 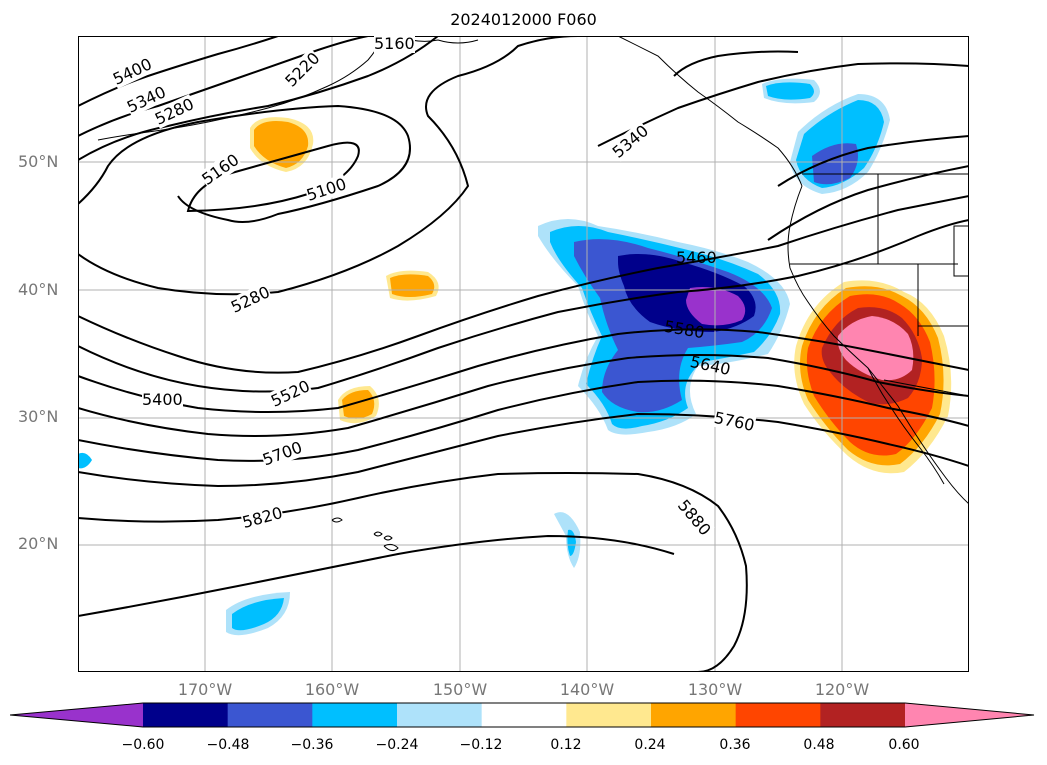 I want to click on lat-label: 50°N, so click(x=38, y=161).